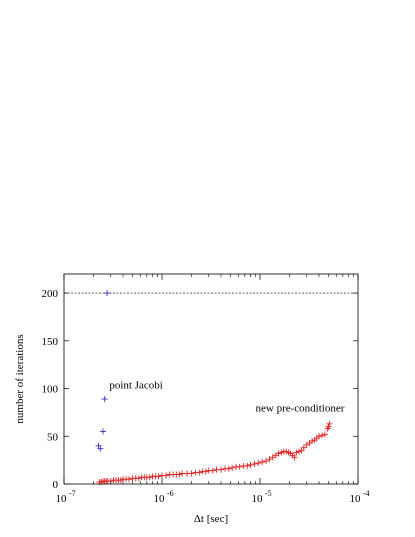  I want to click on annotation: point Jacobi, so click(135, 386).